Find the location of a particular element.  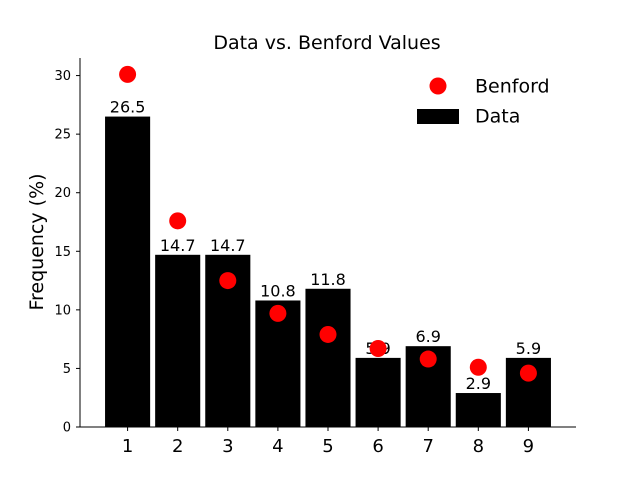

y-tick-label: 20 is located at coordinates (62, 193).